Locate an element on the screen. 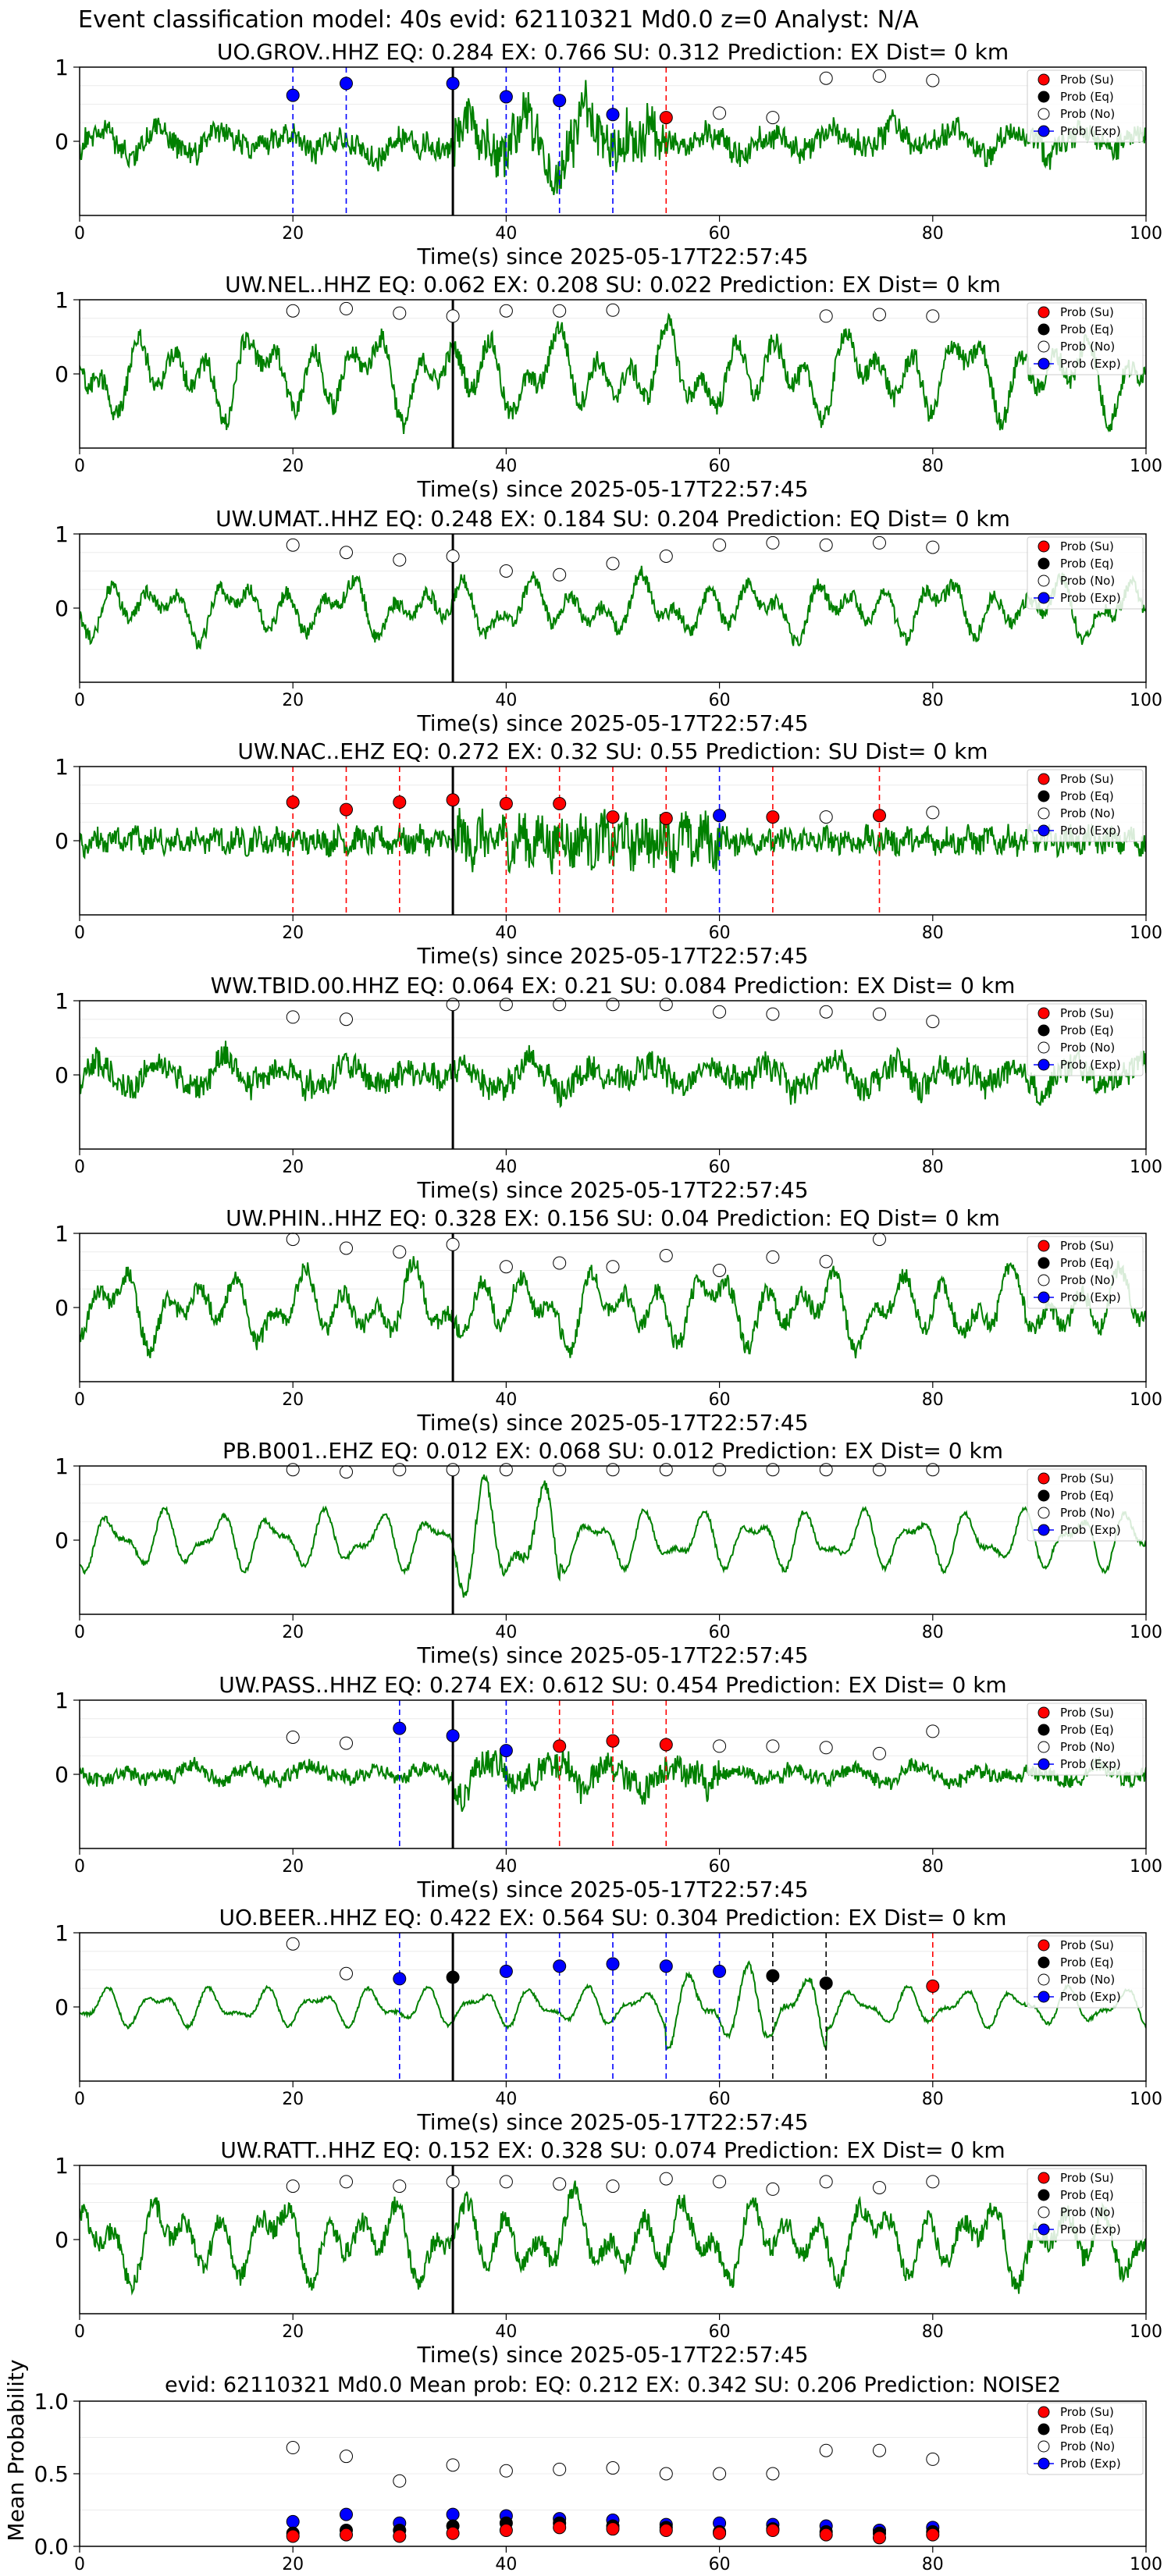  legend-marker-eq is located at coordinates (1044, 2429).